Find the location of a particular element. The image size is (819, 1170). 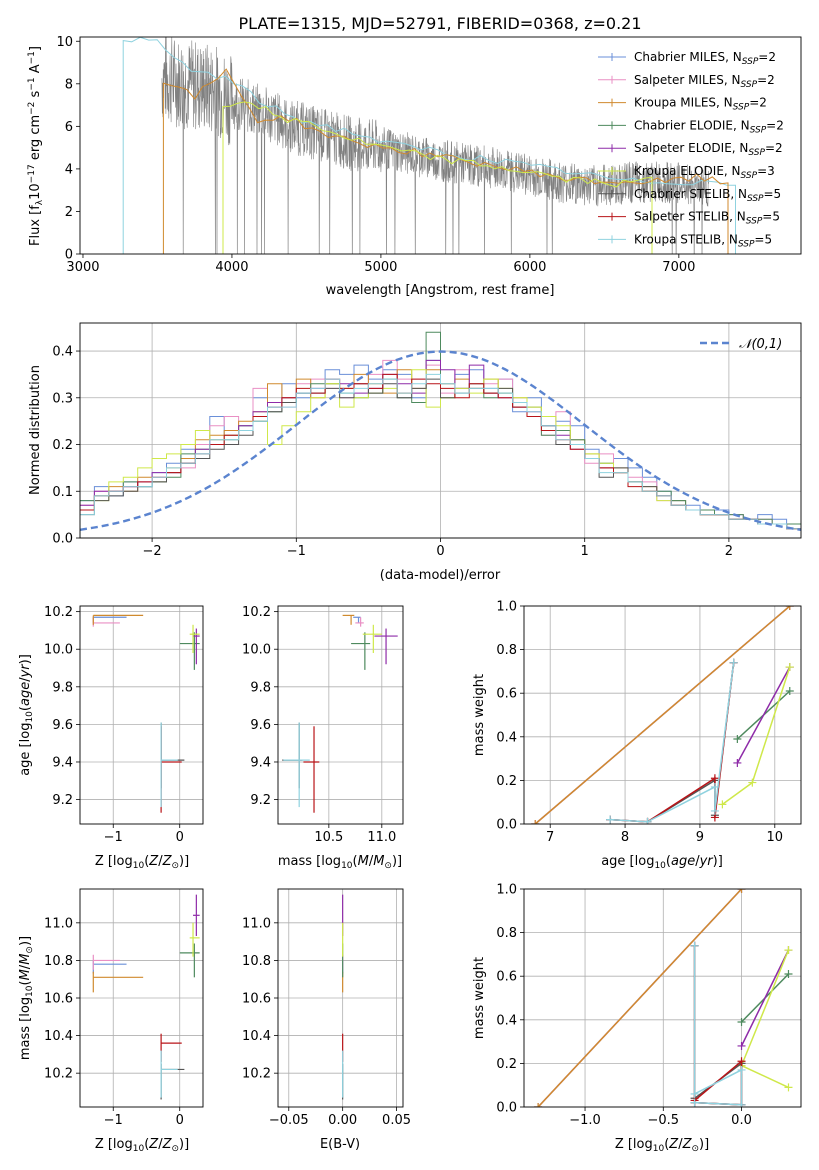

label-part: mass [log is located at coordinates (25, 1028).